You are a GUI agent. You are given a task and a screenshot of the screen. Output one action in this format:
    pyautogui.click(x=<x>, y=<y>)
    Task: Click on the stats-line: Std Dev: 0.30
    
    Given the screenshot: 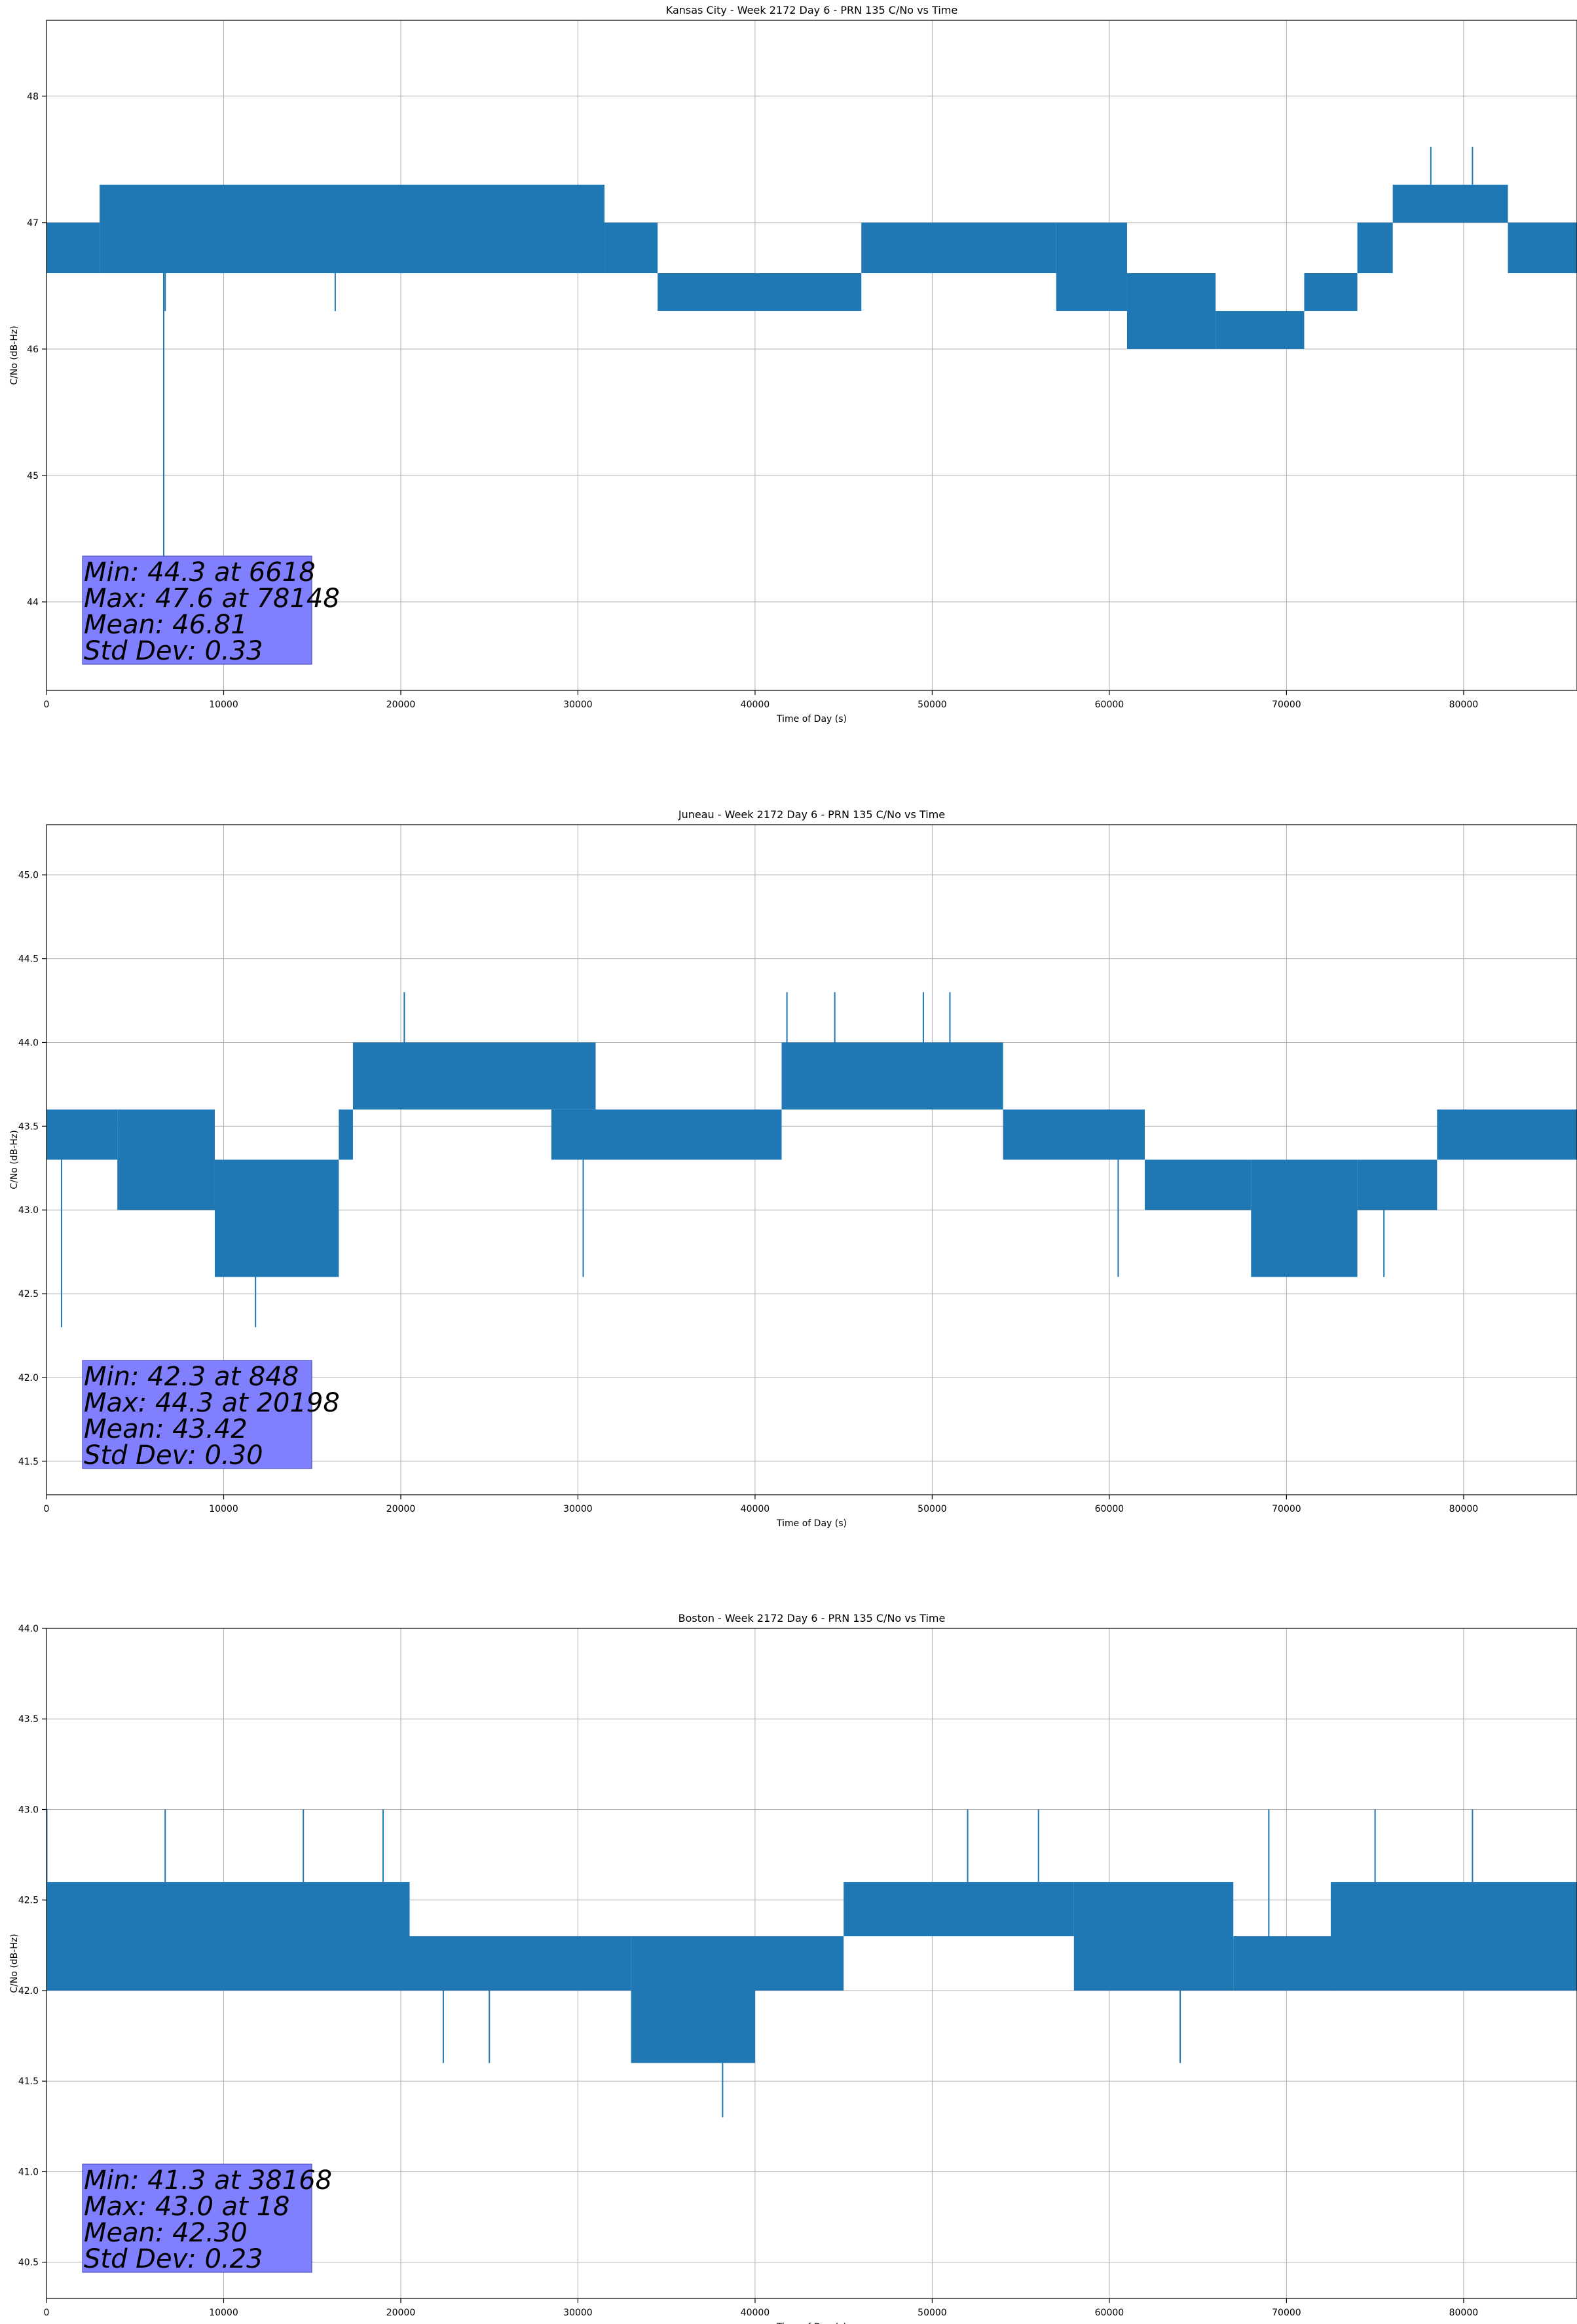 What is the action you would take?
    pyautogui.click(x=173, y=1455)
    